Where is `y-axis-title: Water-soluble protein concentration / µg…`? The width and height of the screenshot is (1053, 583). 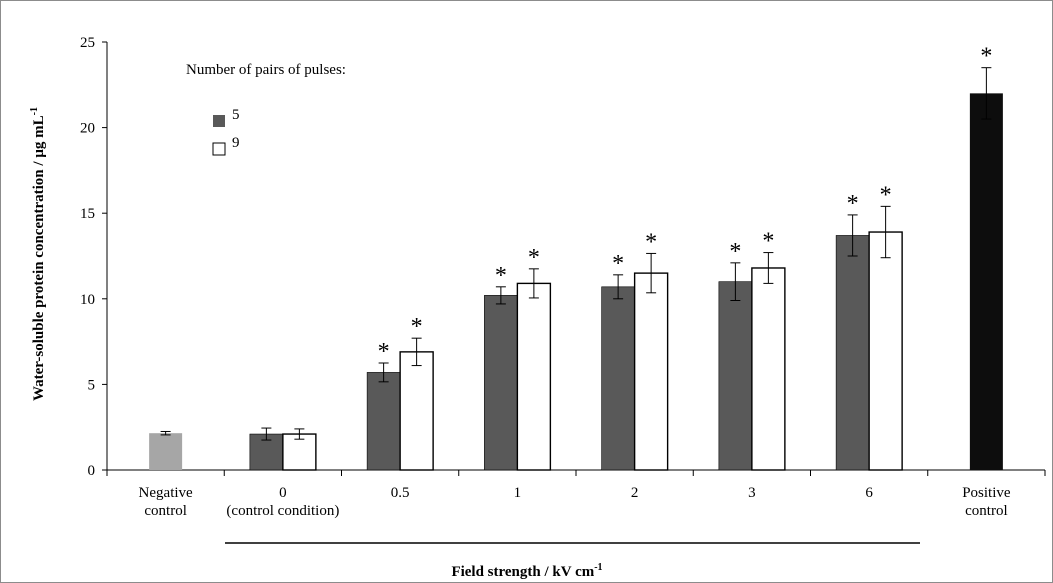
y-axis-title: Water-soluble protein concentration / µg… is located at coordinates (38, 254).